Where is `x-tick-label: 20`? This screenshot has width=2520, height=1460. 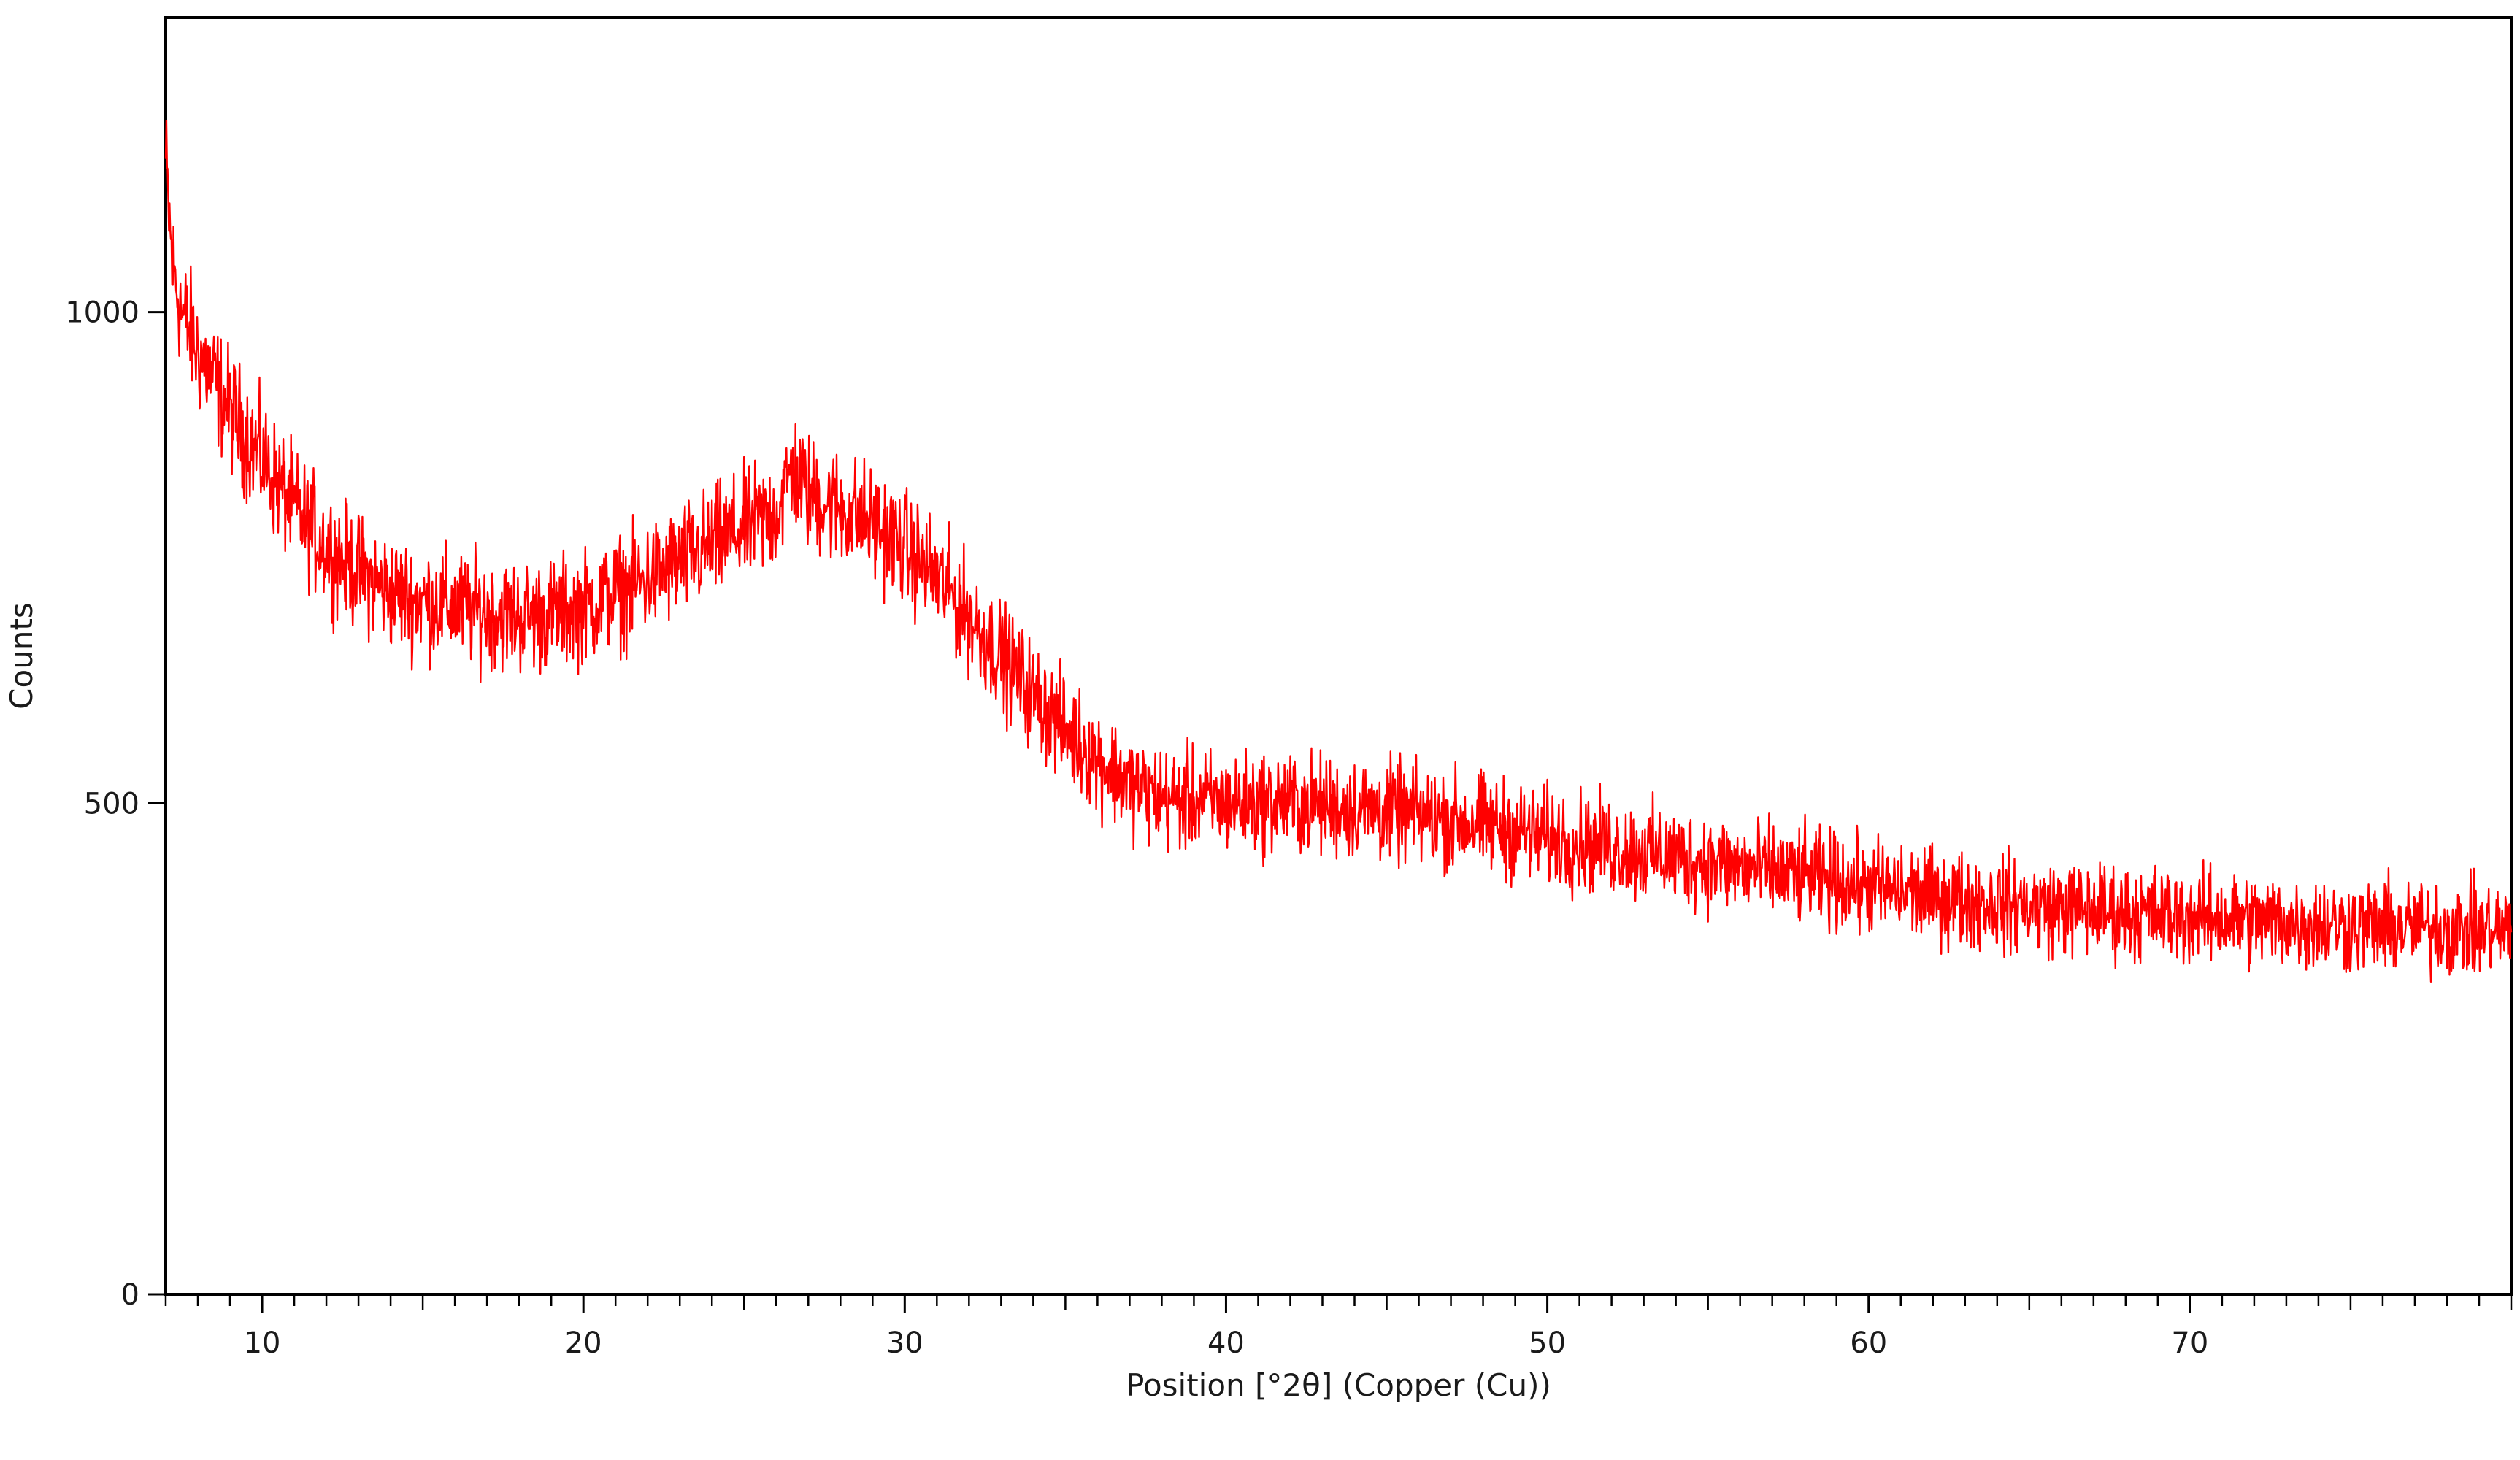 x-tick-label: 20 is located at coordinates (583, 1343).